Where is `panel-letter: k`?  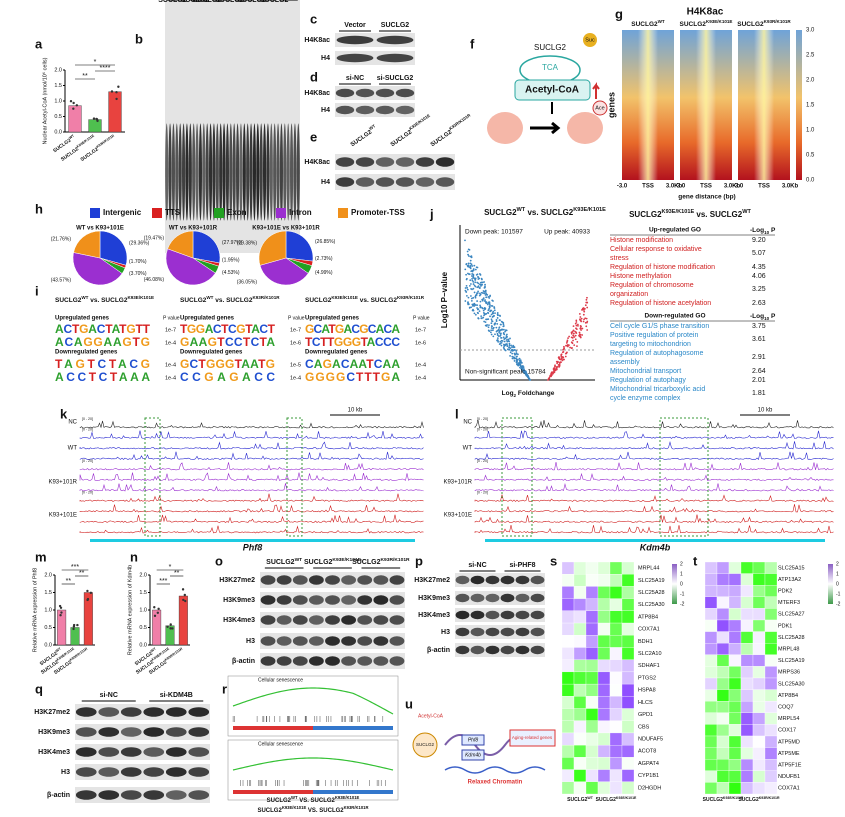 panel-letter: k is located at coordinates (64, 413).